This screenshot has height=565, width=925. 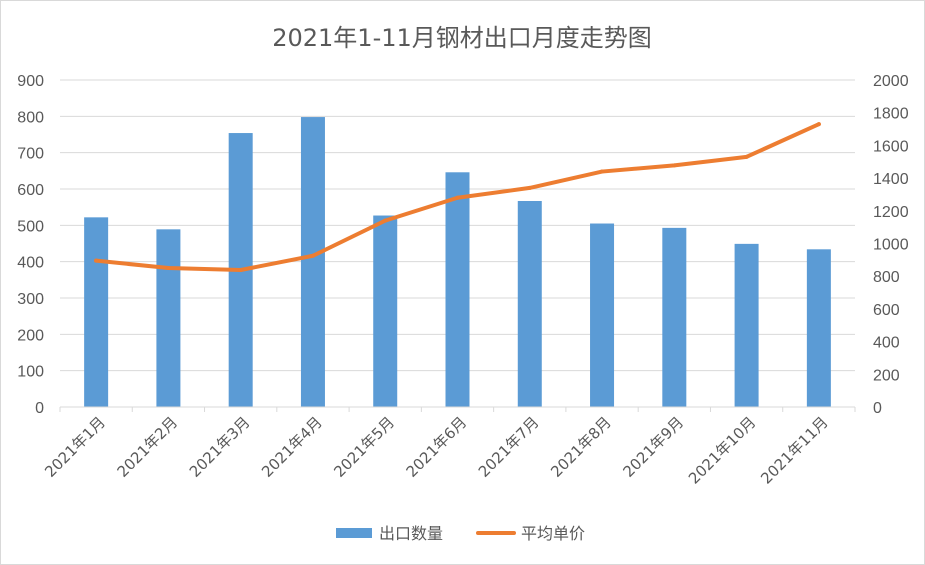 I want to click on legend-label-bar: 出口数量, so click(x=411, y=533).